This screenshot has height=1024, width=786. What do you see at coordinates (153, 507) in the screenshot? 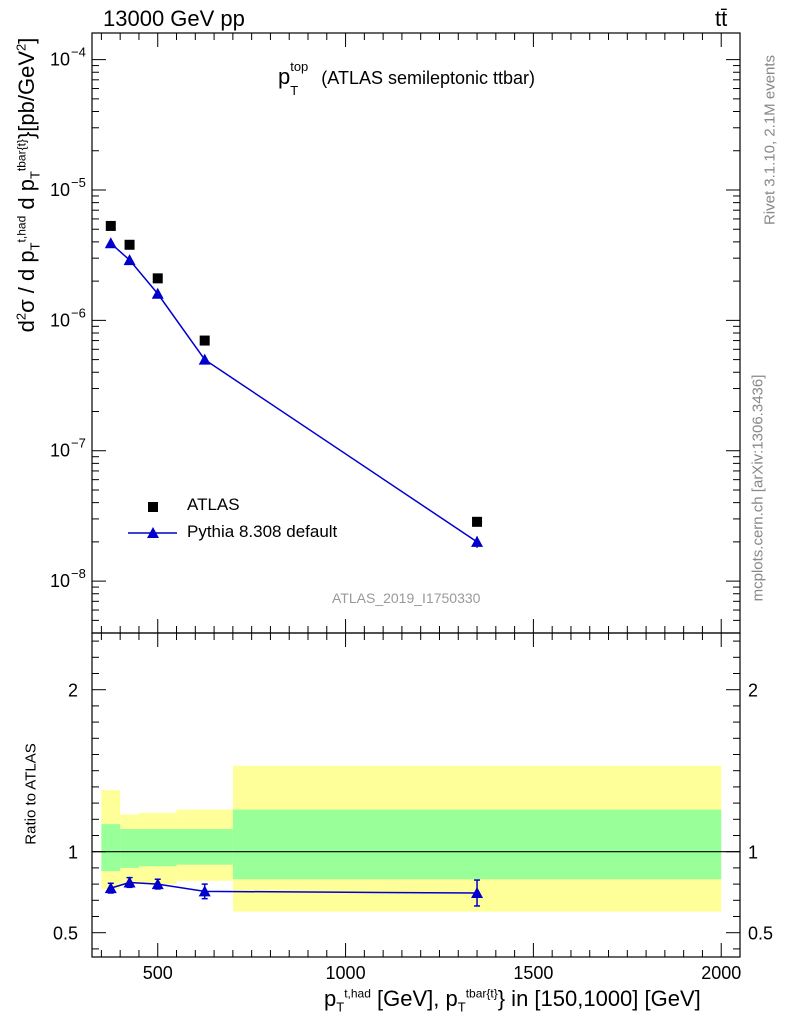
I see `legend-atlas-marker` at bounding box center [153, 507].